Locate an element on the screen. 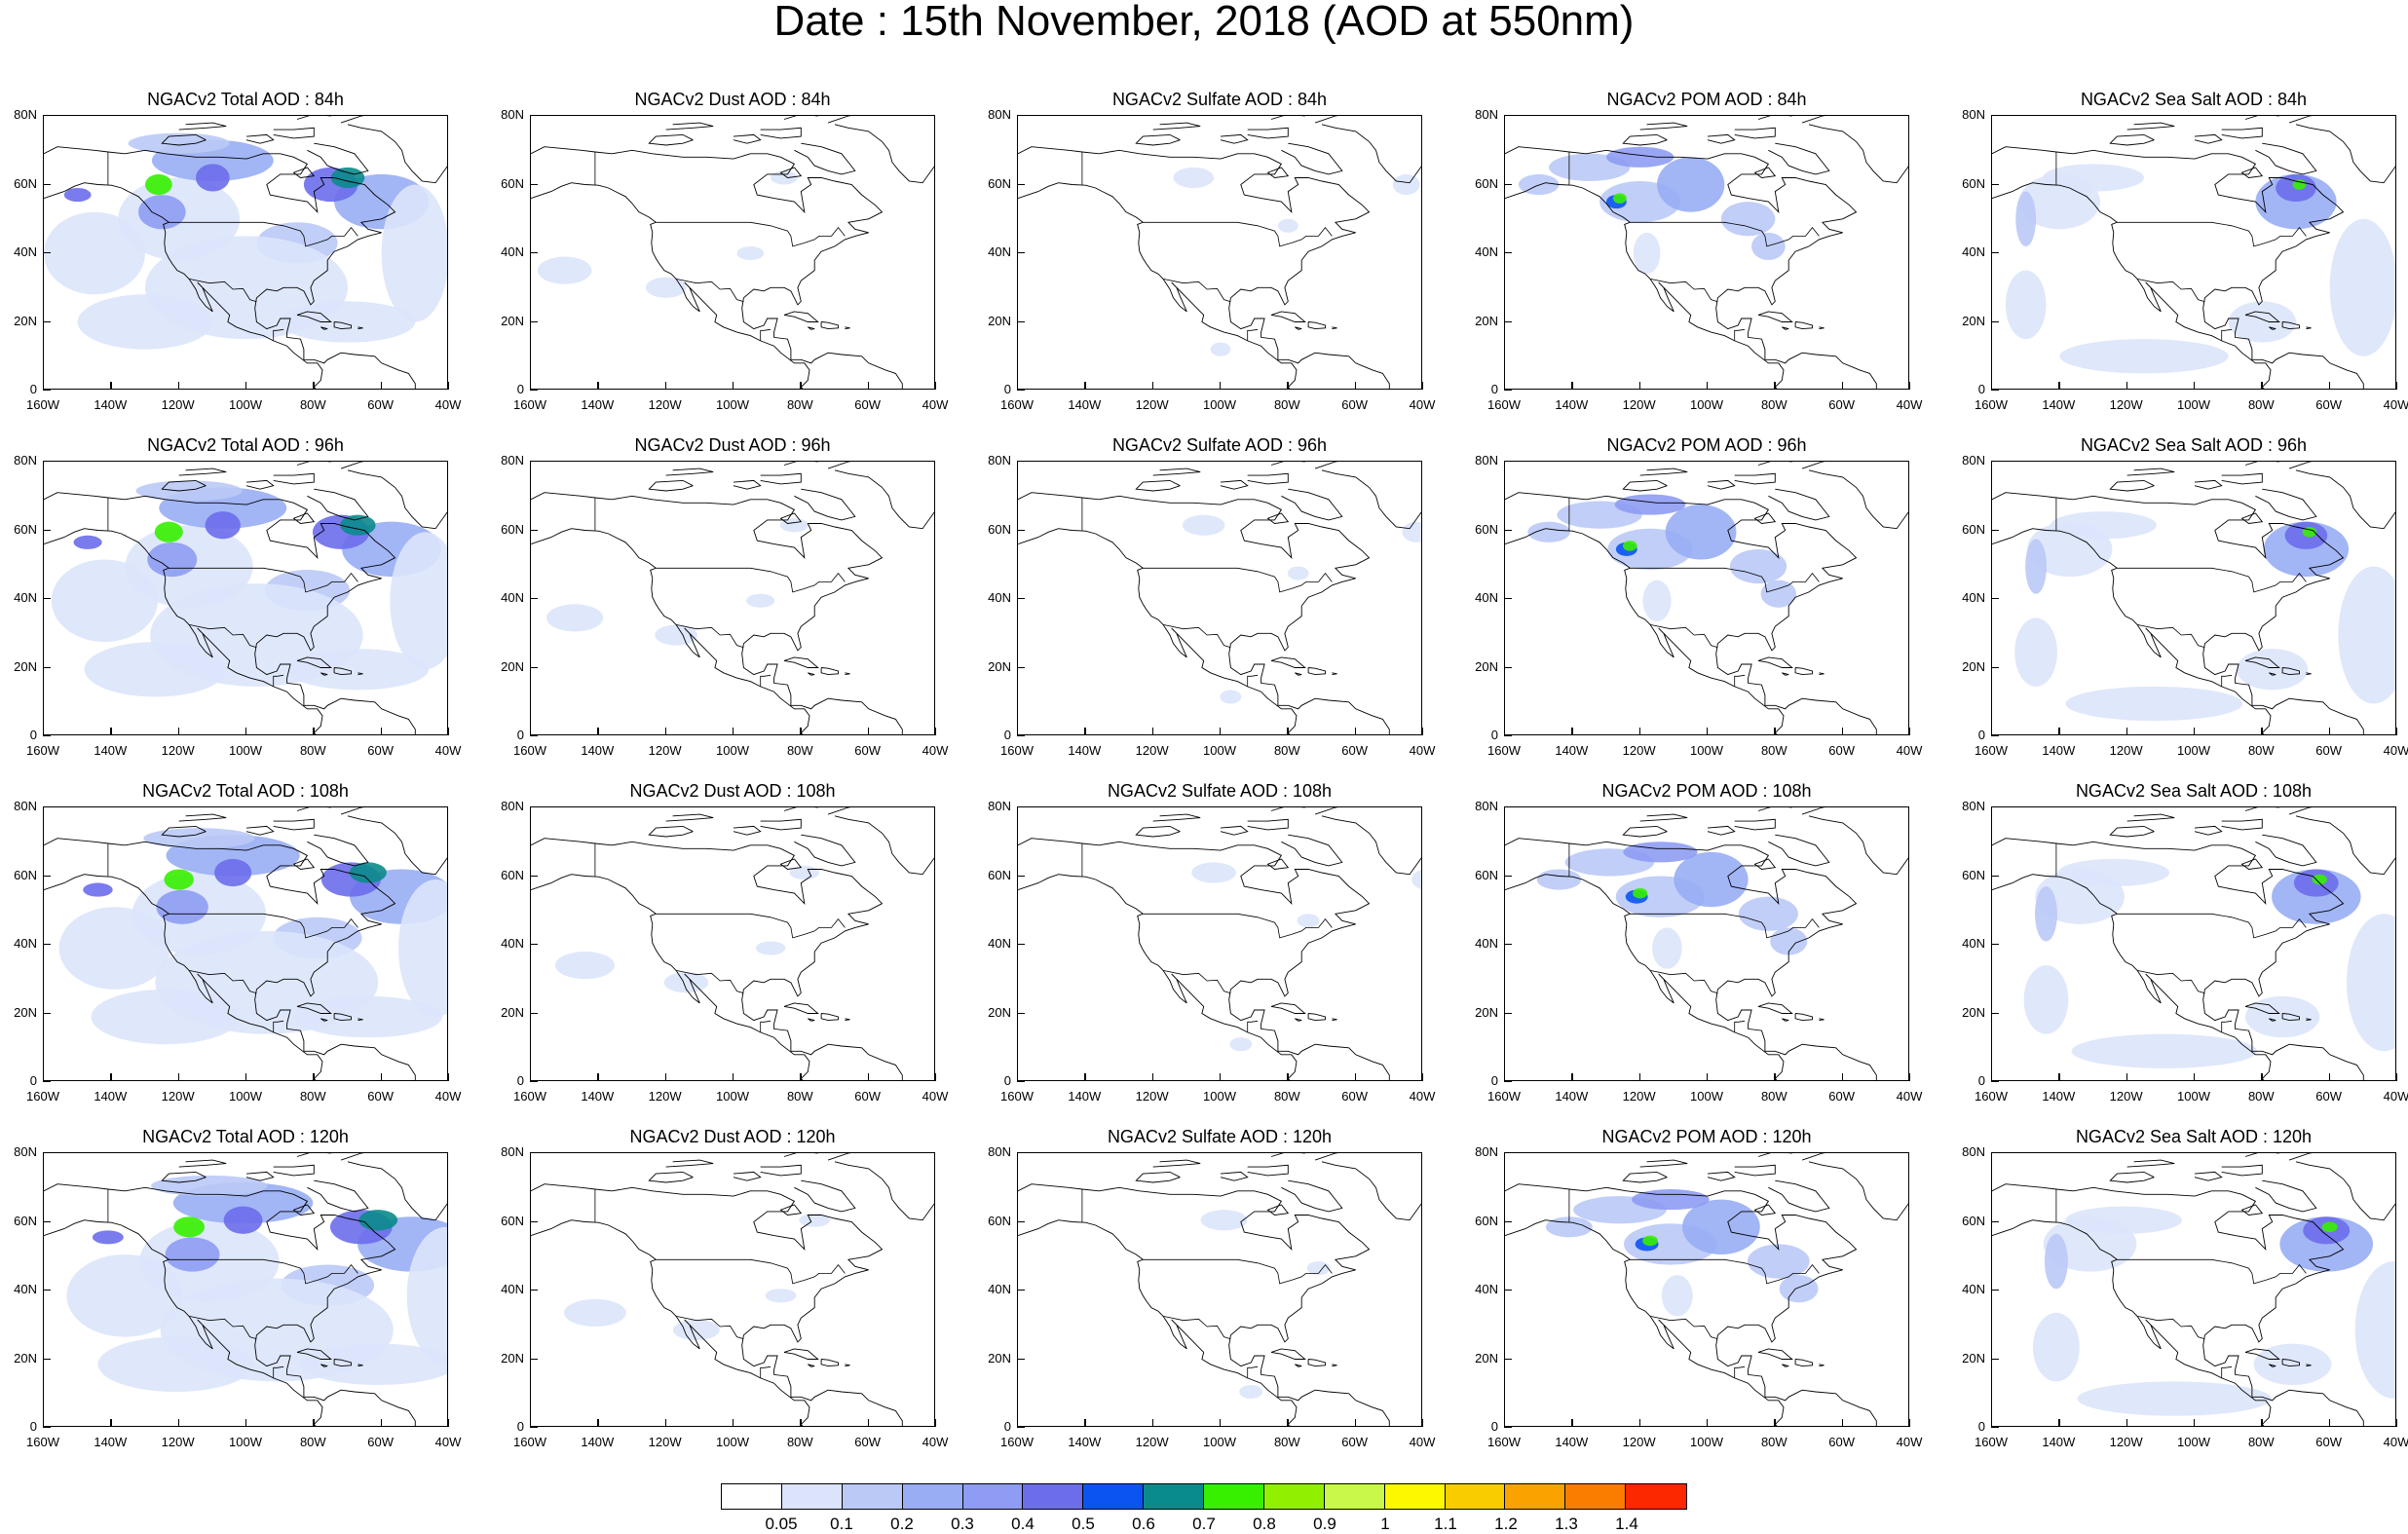 This screenshot has height=1534, width=2408. panel-title: NGACv2 Dust AOD : 108h is located at coordinates (732, 791).